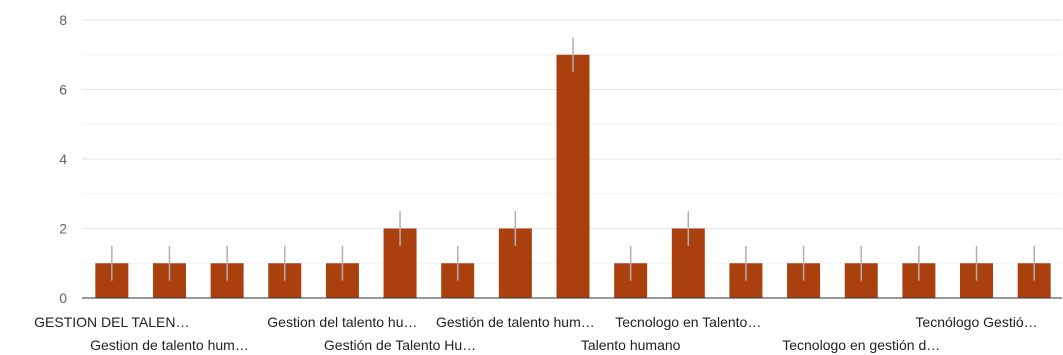 This screenshot has height=355, width=1063. Describe the element at coordinates (63, 298) in the screenshot. I see `y-tick-label: 0` at that location.